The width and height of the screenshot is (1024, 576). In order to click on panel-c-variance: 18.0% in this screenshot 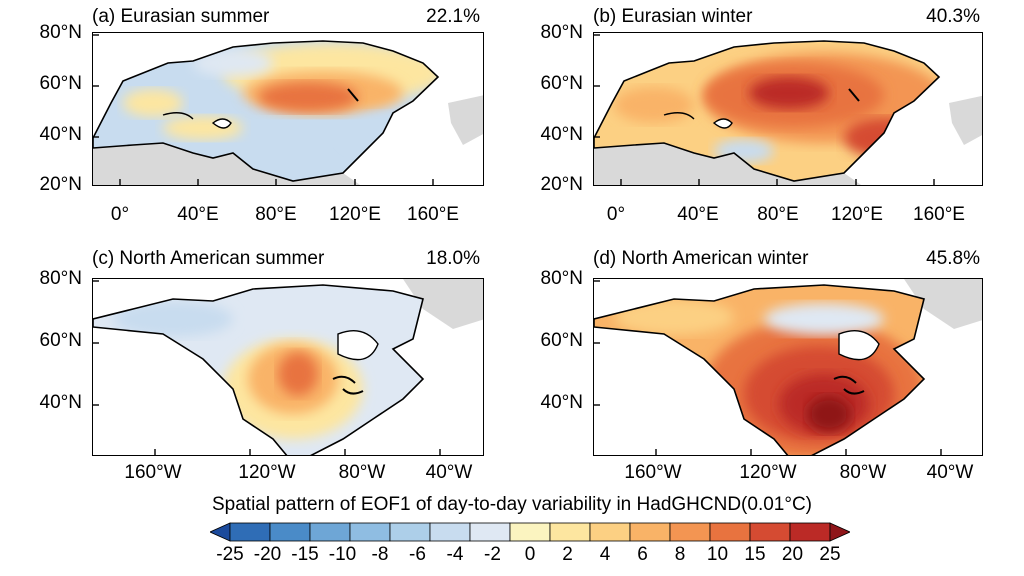, I will do `click(453, 258)`.